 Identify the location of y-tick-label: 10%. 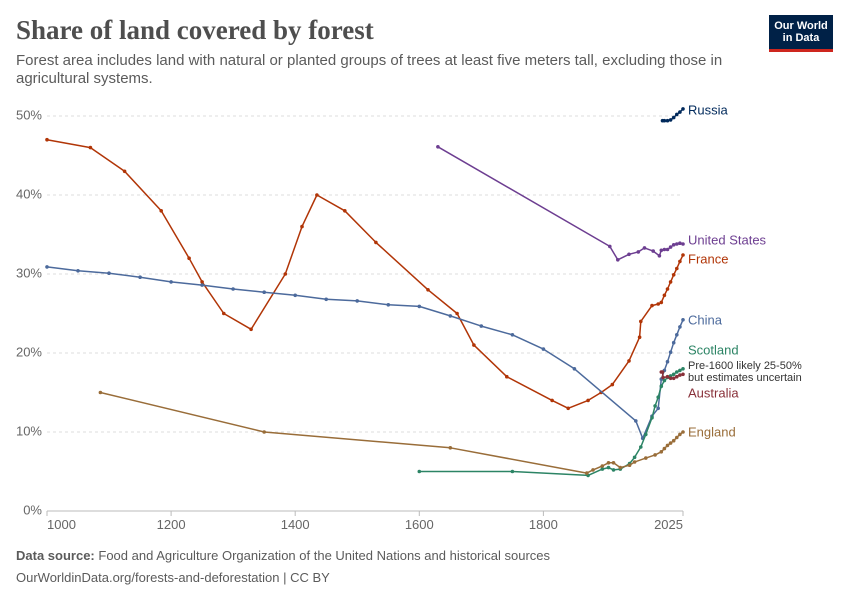
(29, 430).